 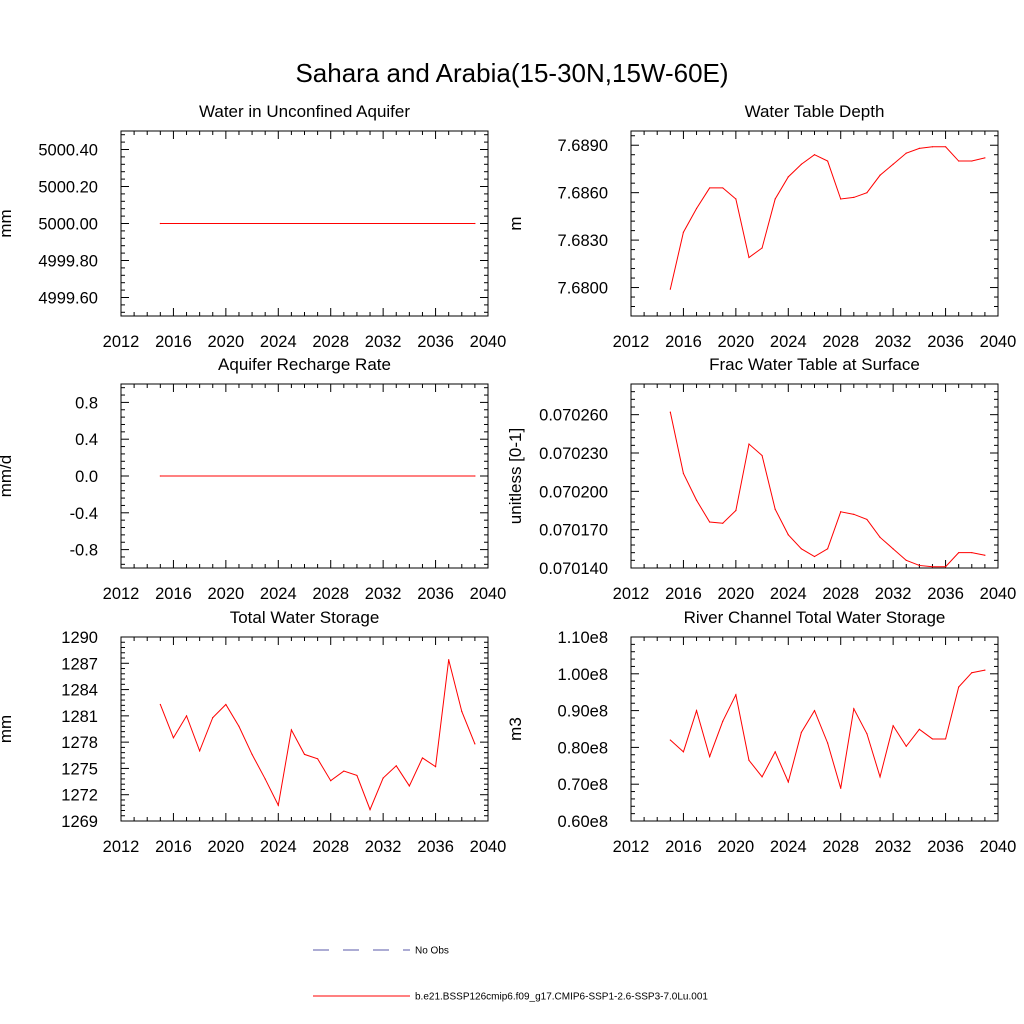 What do you see at coordinates (68, 225) in the screenshot?
I see `y-tick-label: 5000.00` at bounding box center [68, 225].